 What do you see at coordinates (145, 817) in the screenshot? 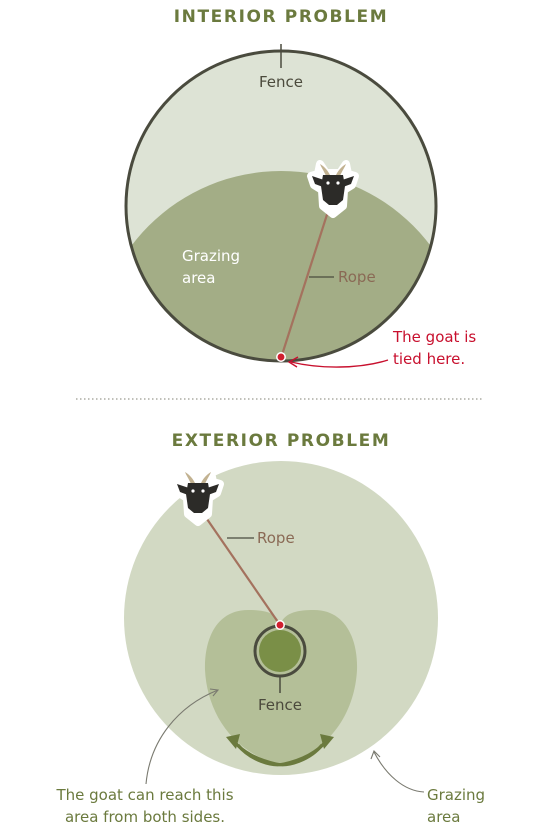
I see `both-sides-label-2: area from both sides.` at bounding box center [145, 817].